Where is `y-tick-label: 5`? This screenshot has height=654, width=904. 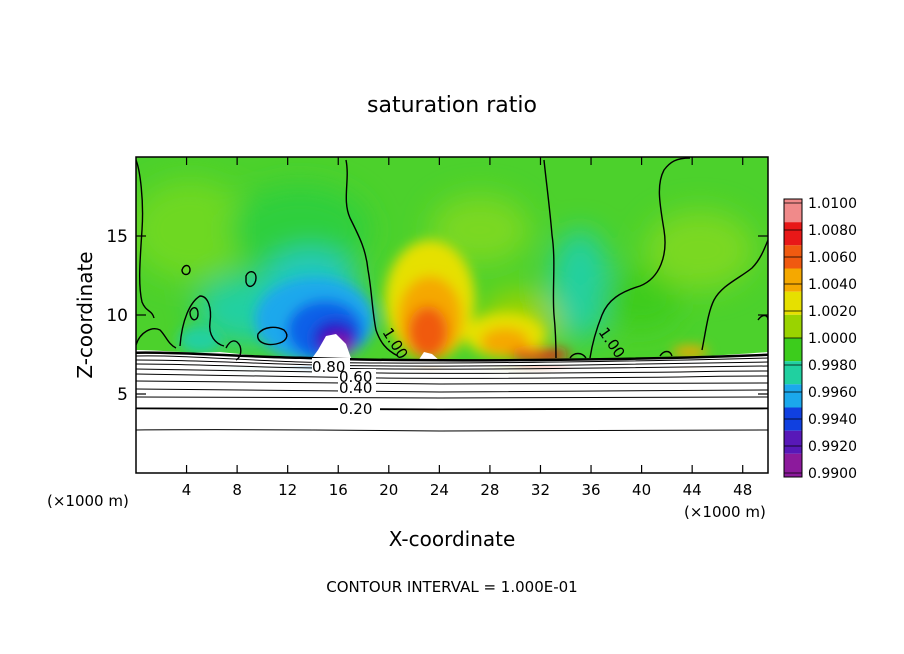
y-tick-label: 5 is located at coordinates (122, 395).